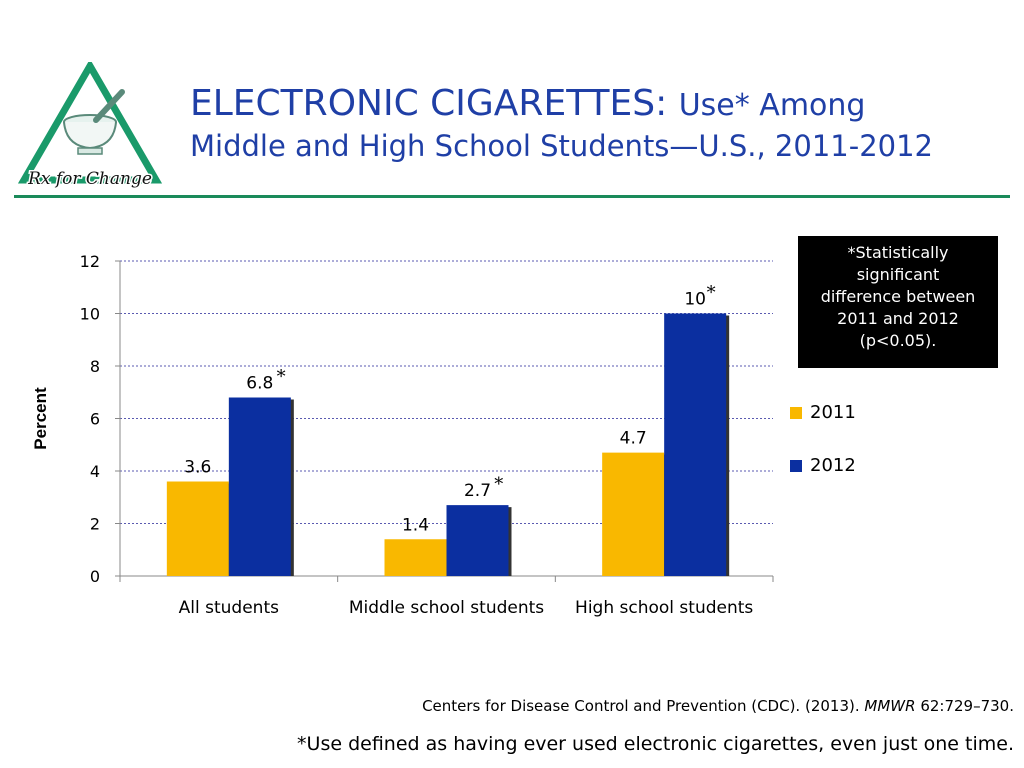 The height and width of the screenshot is (768, 1024). What do you see at coordinates (95, 419) in the screenshot?
I see `y-tick-label: 6` at bounding box center [95, 419].